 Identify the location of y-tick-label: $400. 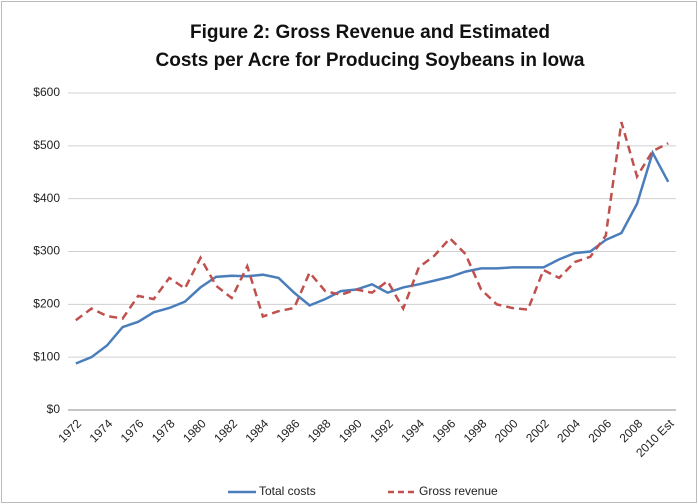
(46, 198).